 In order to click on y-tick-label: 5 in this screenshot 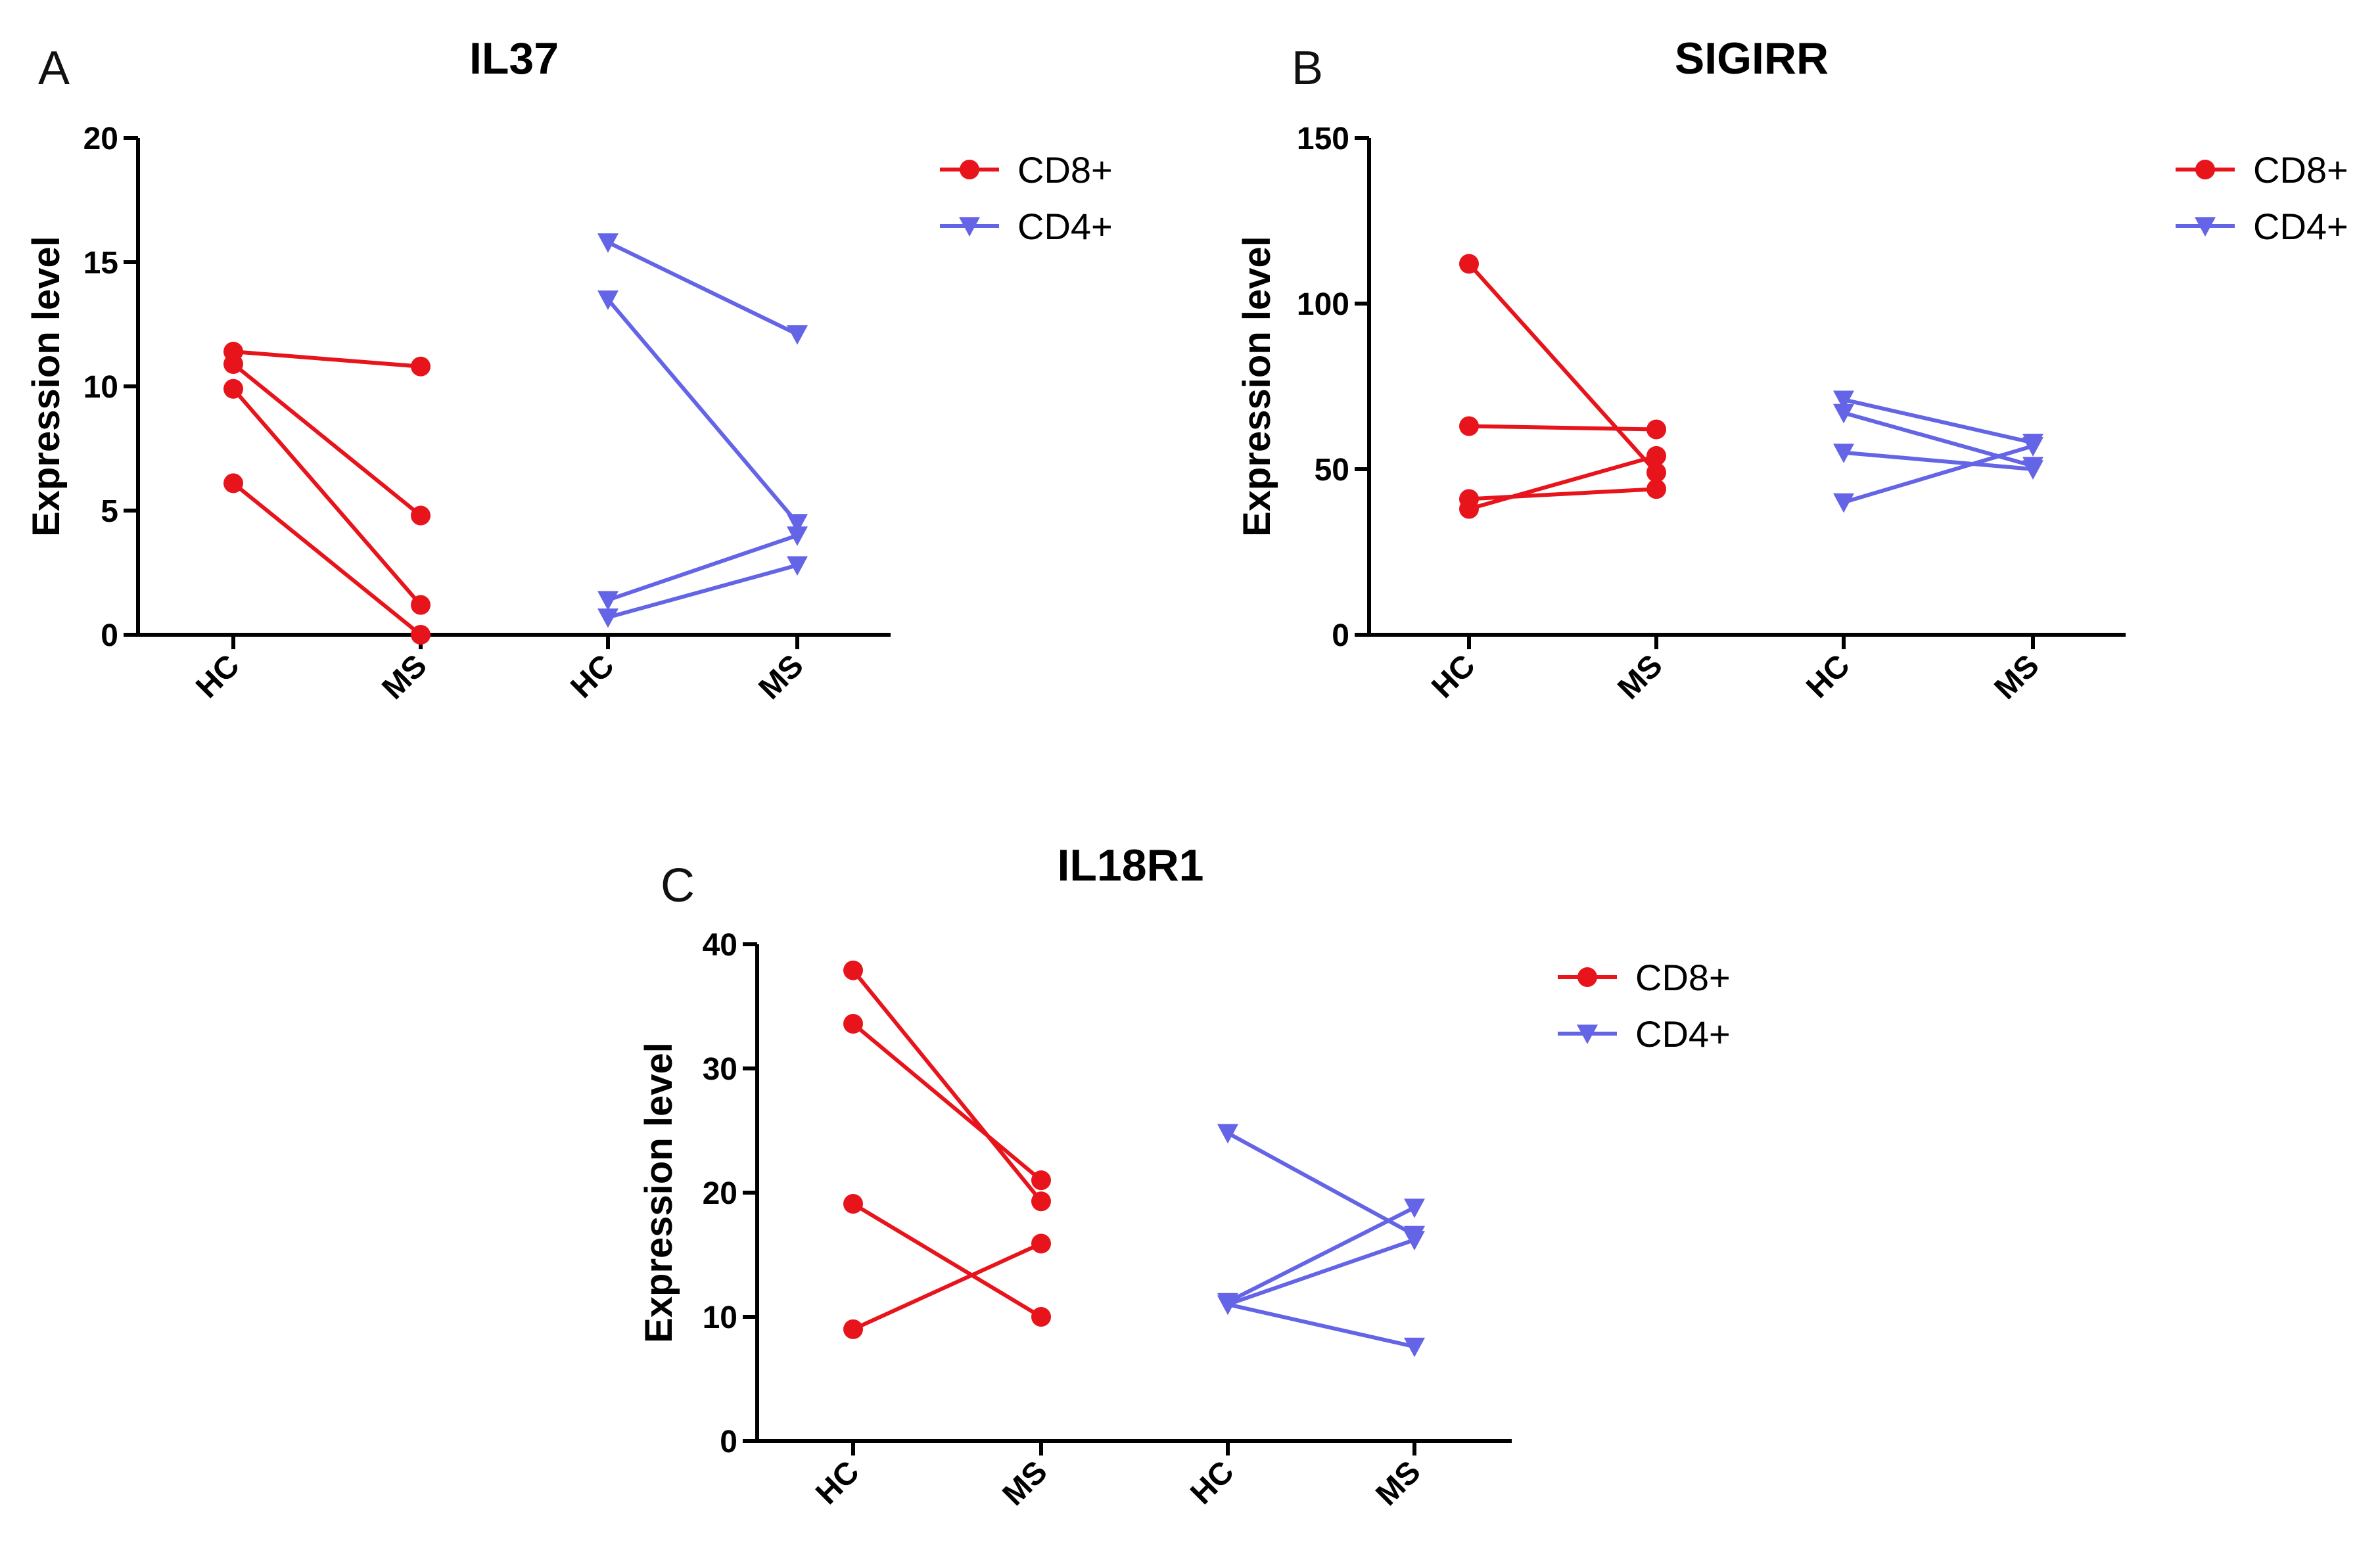, I will do `click(109, 512)`.